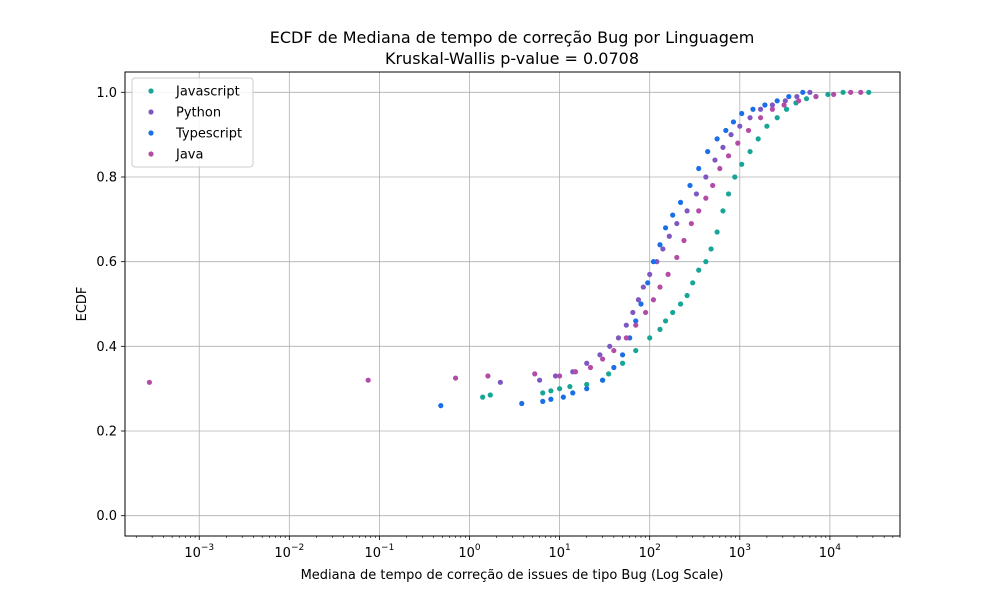  Describe the element at coordinates (208, 134) in the screenshot. I see `legend-label: Typescript` at that location.